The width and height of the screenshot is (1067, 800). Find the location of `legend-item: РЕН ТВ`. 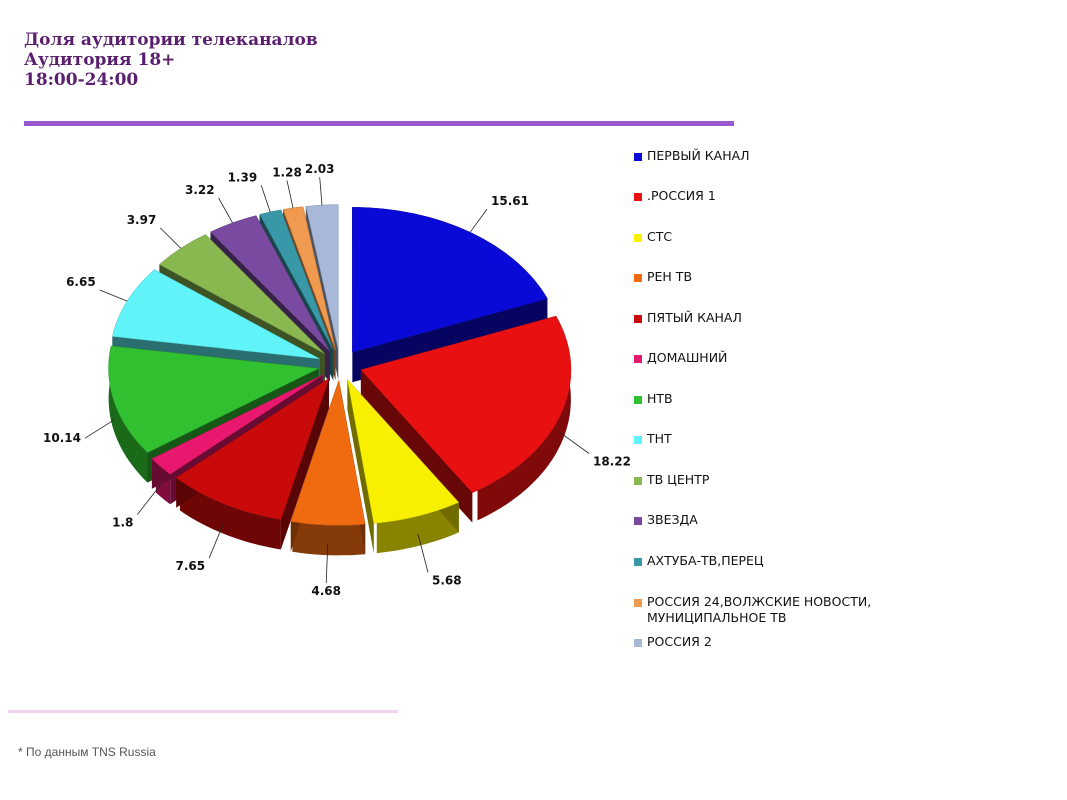

legend-item: РЕН ТВ is located at coordinates (764, 277).